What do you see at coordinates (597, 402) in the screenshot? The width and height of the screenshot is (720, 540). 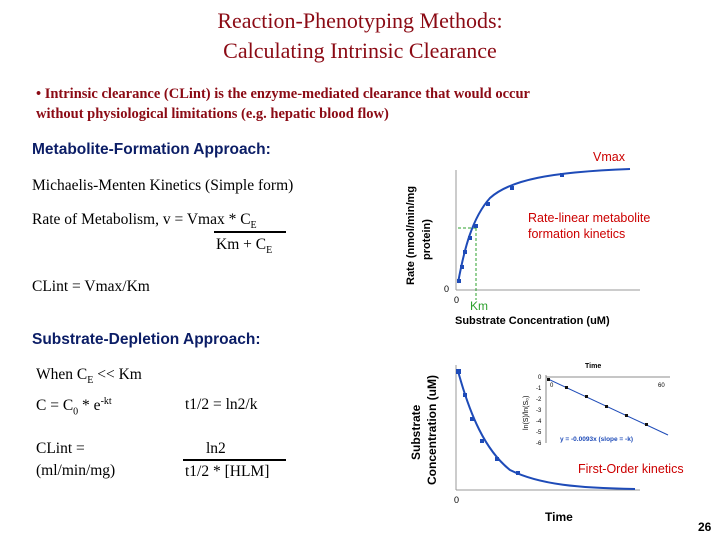 I see `inset-points` at bounding box center [597, 402].